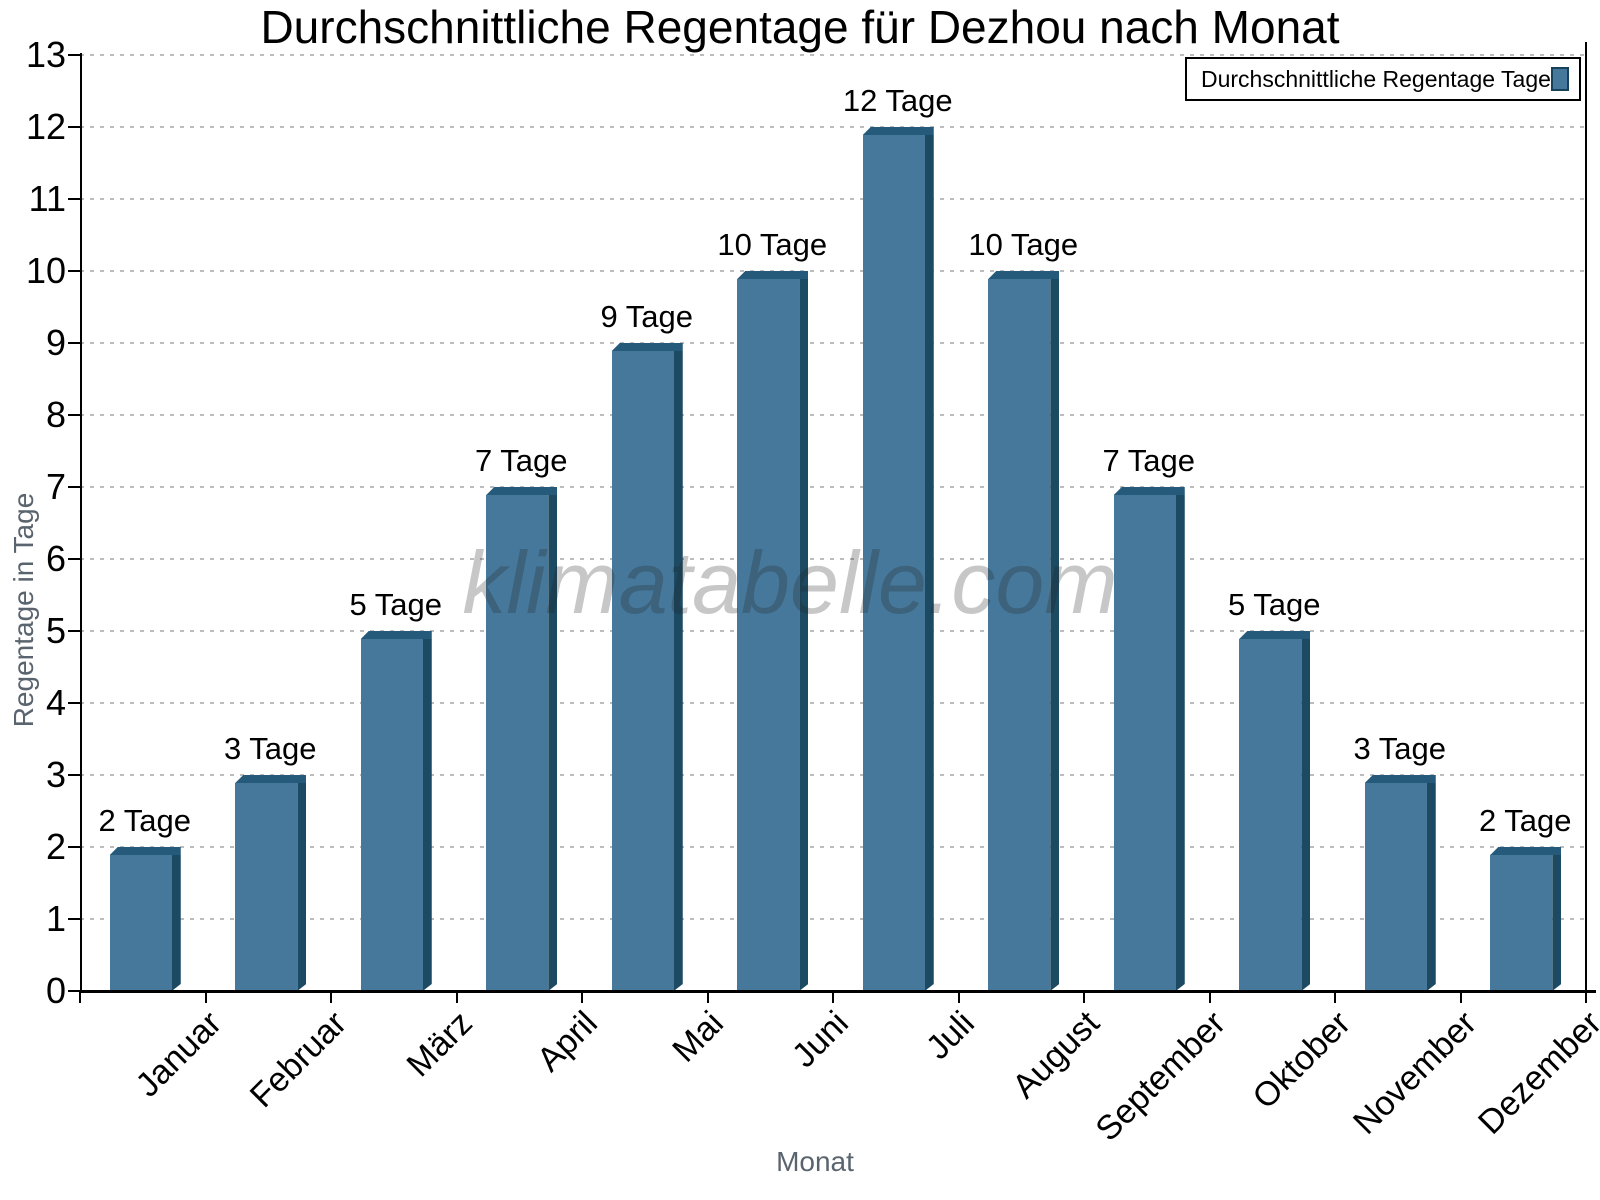 The height and width of the screenshot is (1200, 1600). Describe the element at coordinates (55, 774) in the screenshot. I see `y-tick-label: 3` at that location.